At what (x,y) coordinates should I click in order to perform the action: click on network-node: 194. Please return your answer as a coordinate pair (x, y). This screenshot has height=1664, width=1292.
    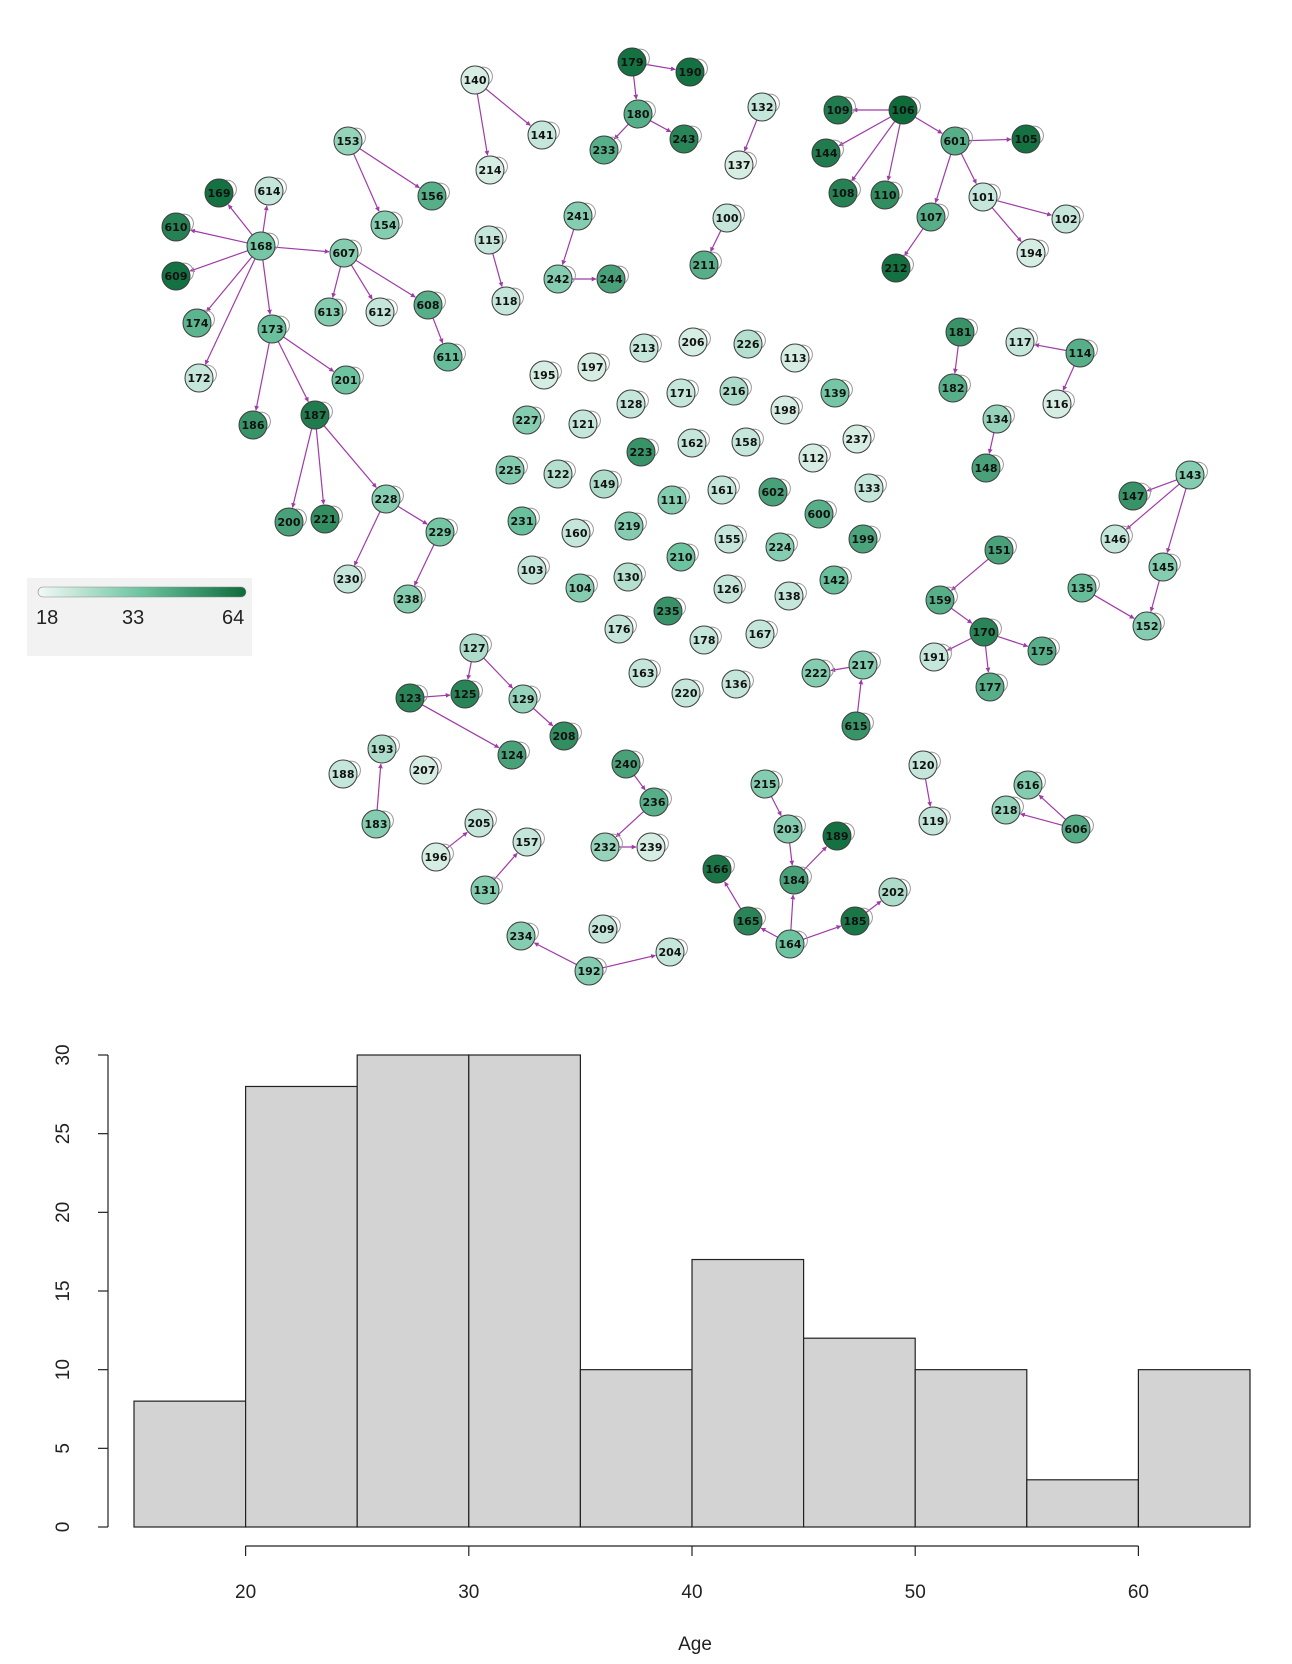
    Looking at the image, I should click on (1032, 253).